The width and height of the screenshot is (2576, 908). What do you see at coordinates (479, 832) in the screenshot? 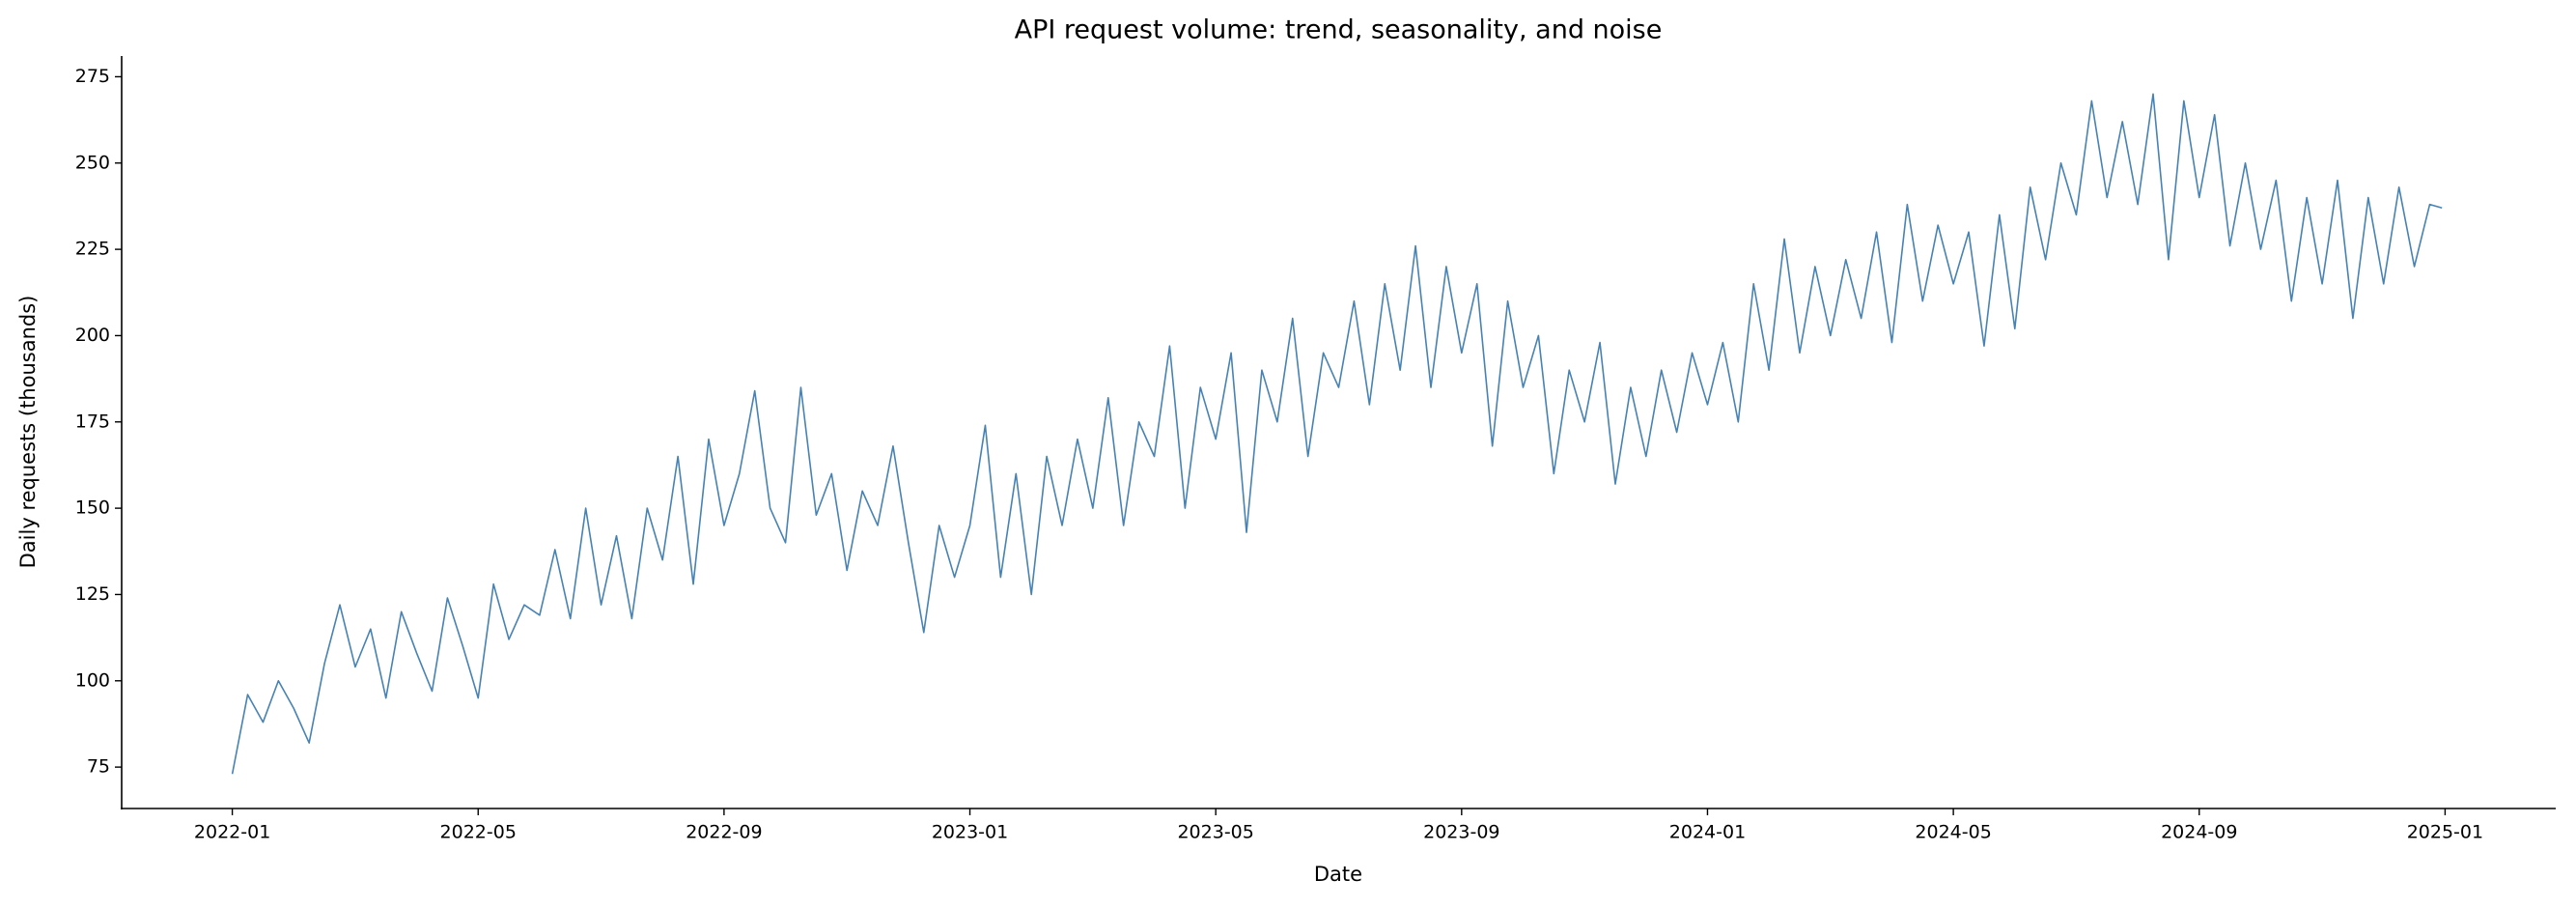
I see `x-tick-label: 2022-05` at bounding box center [479, 832].